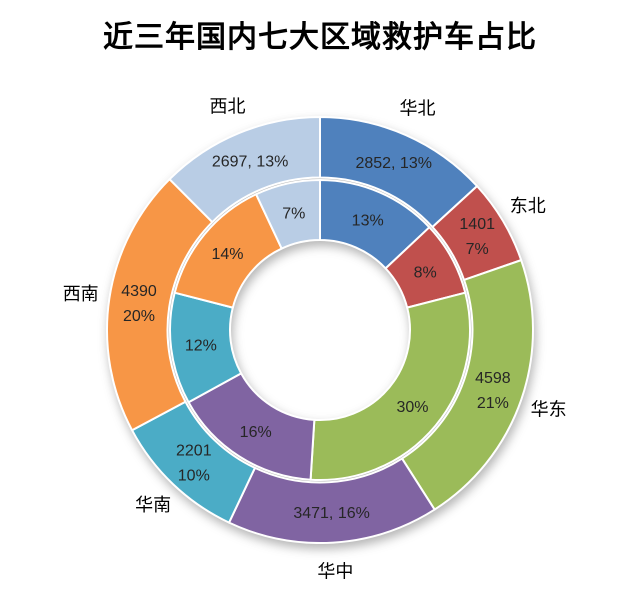  I want to click on chart-title: 近三年国内七大区域救护车占比, so click(320, 37).